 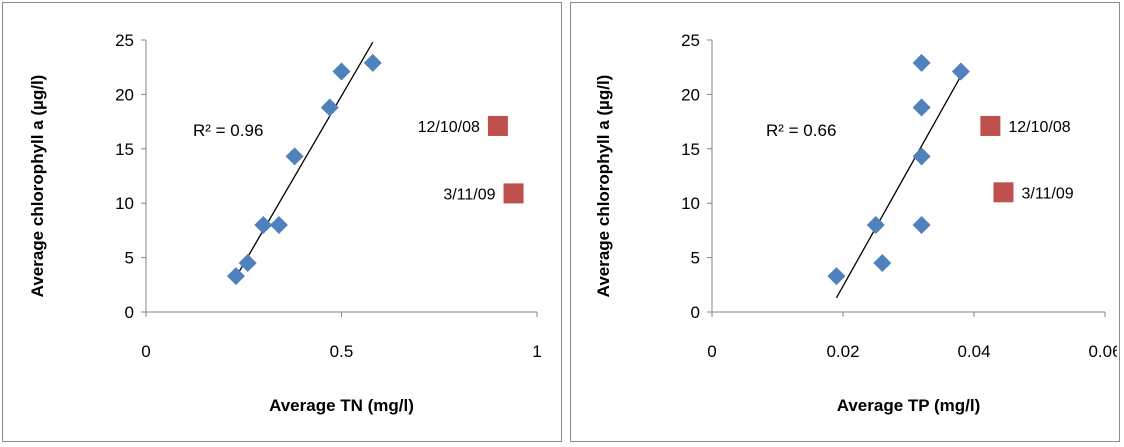 I want to click on tn-x-axis-title: Average TN (mg/l), so click(x=341, y=405).